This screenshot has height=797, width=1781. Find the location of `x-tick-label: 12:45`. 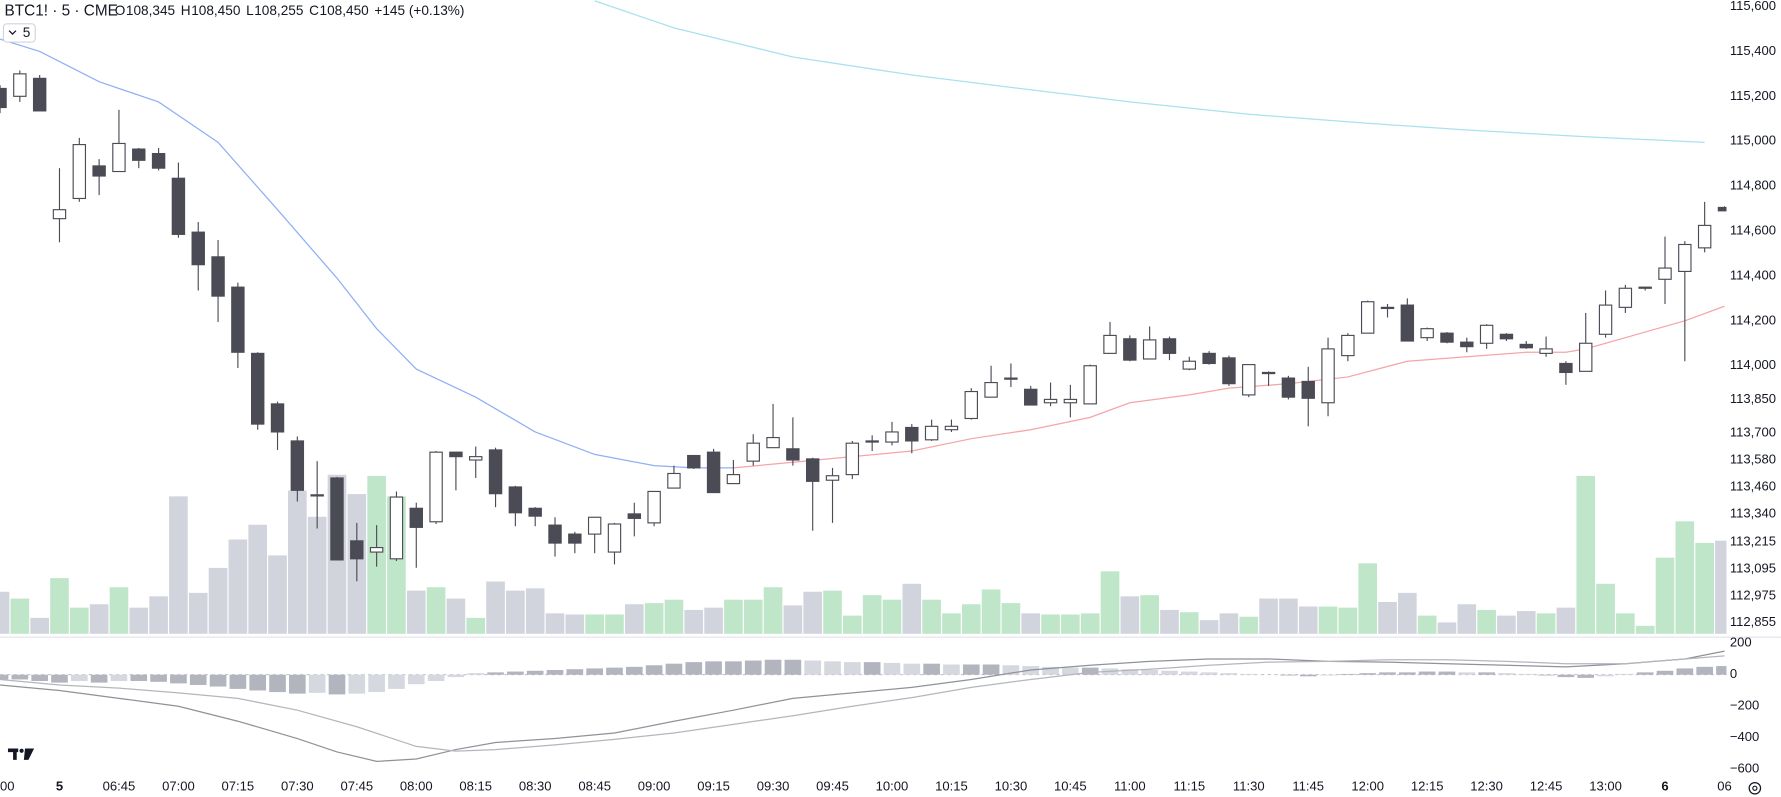

x-tick-label: 12:45 is located at coordinates (1546, 786).